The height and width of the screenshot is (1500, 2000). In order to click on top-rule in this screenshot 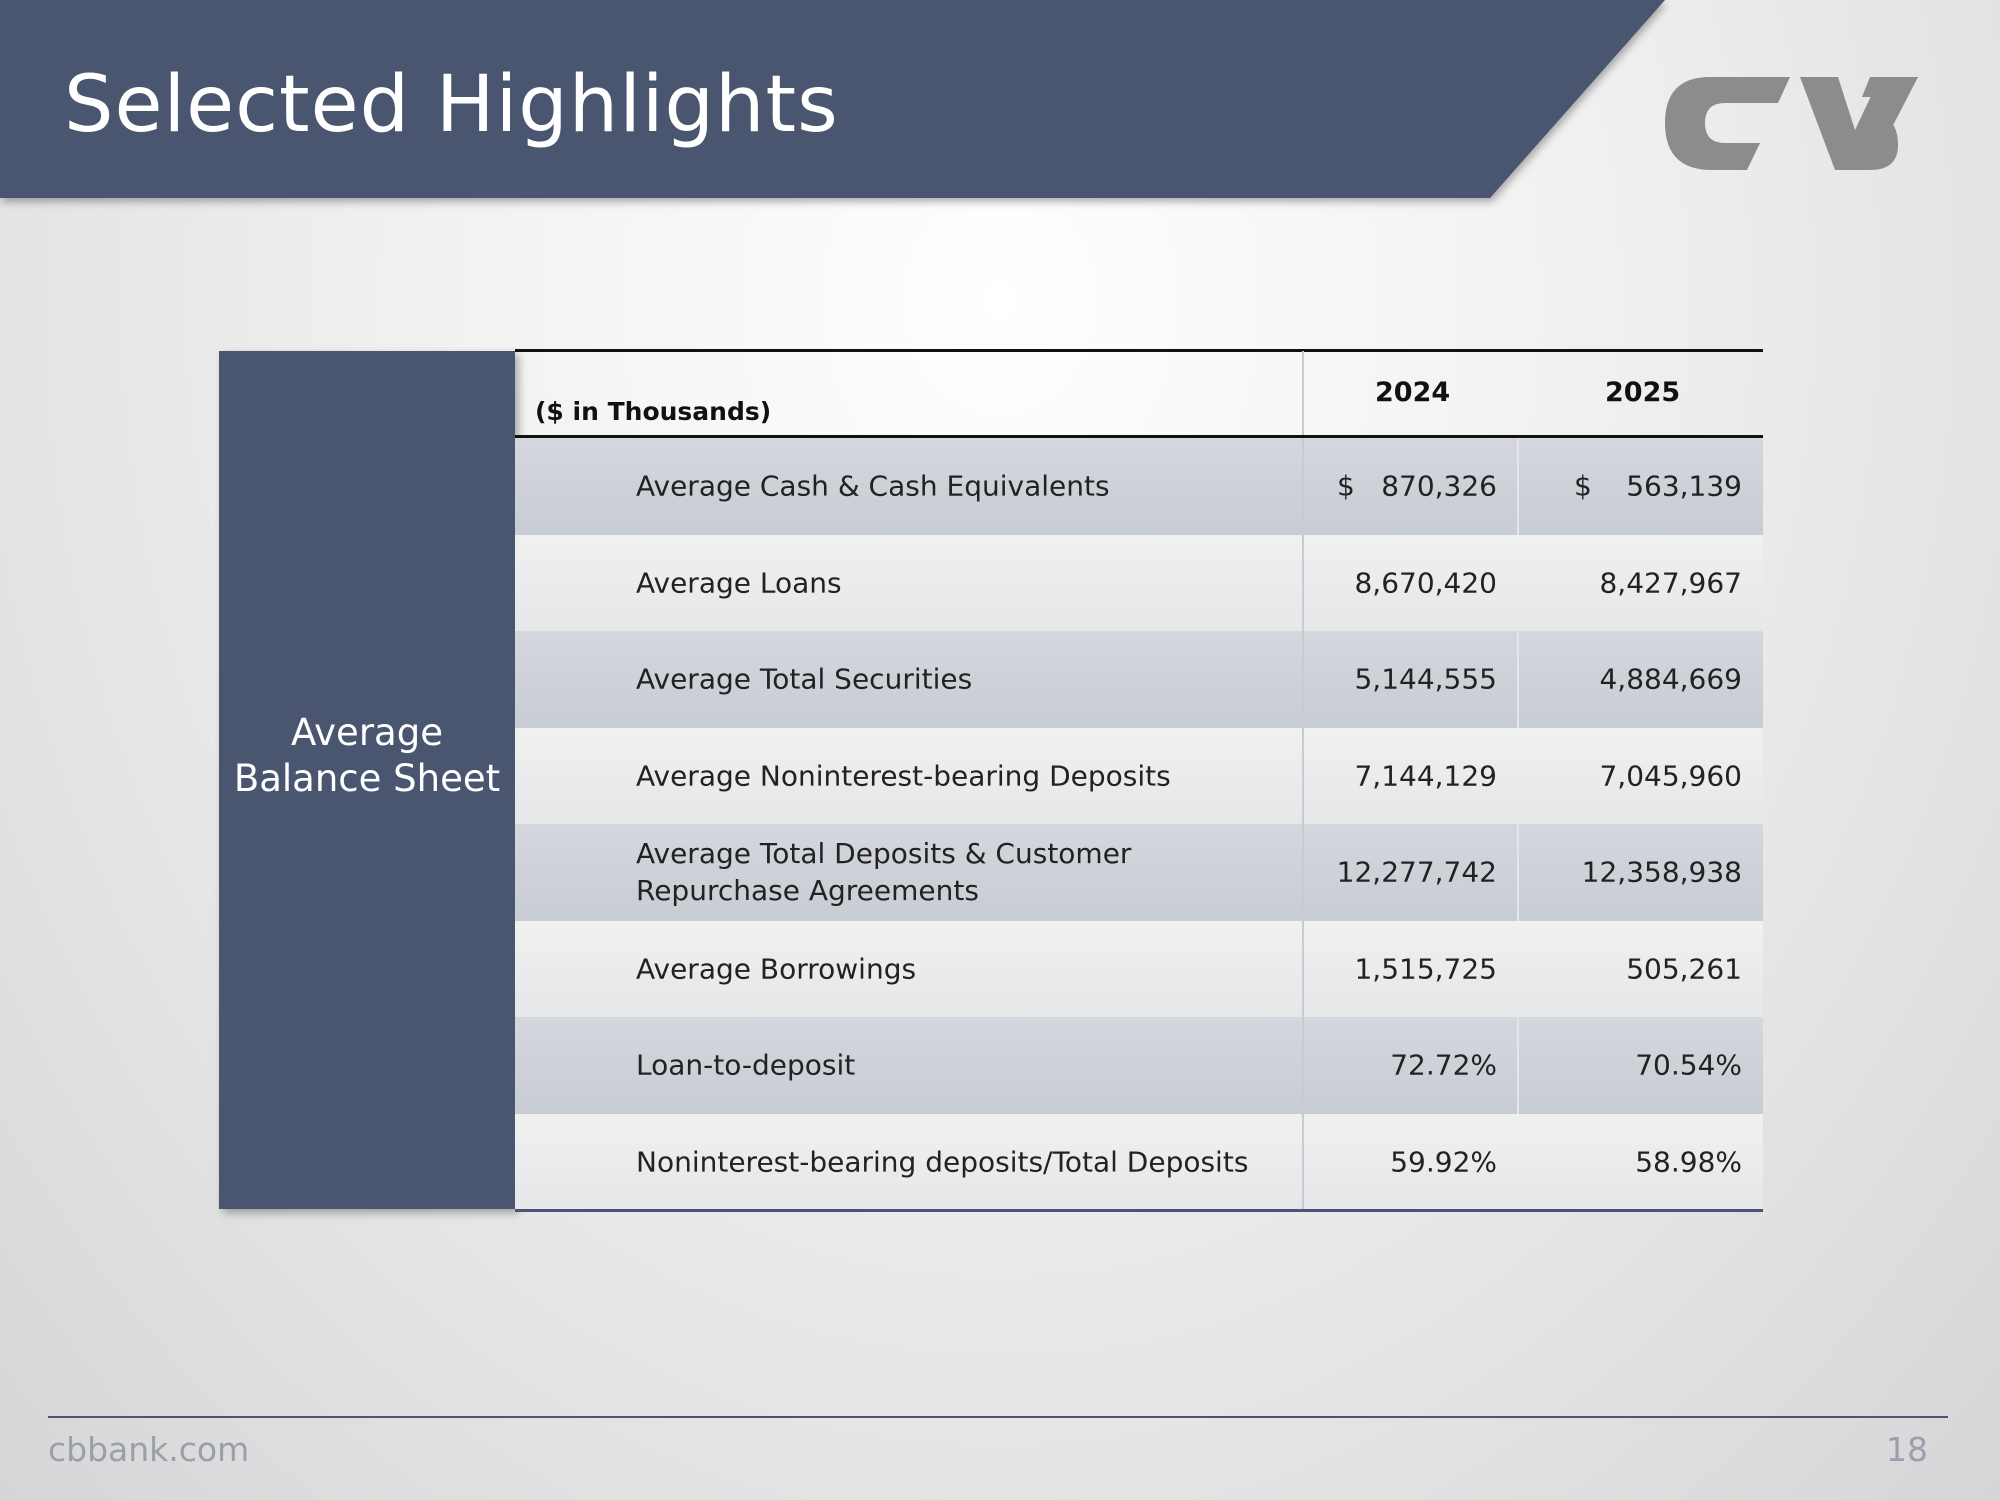, I will do `click(1139, 350)`.